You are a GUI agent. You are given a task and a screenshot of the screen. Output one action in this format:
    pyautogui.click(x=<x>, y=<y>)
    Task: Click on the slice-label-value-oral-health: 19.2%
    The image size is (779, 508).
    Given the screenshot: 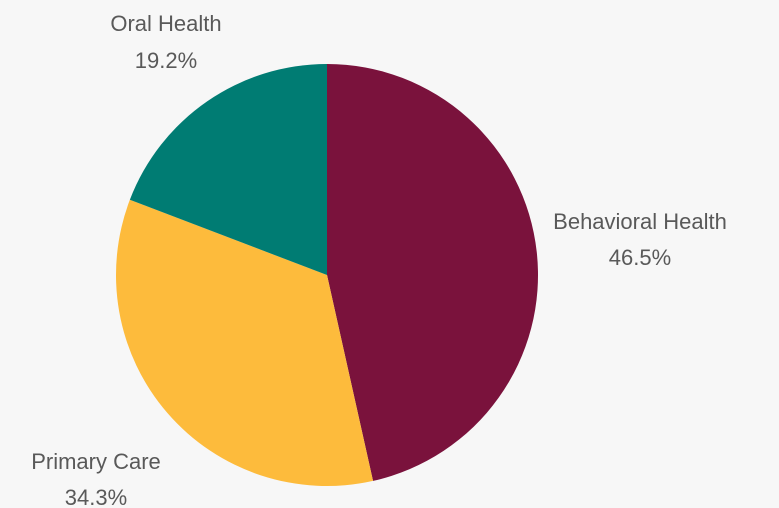 What is the action you would take?
    pyautogui.click(x=166, y=60)
    